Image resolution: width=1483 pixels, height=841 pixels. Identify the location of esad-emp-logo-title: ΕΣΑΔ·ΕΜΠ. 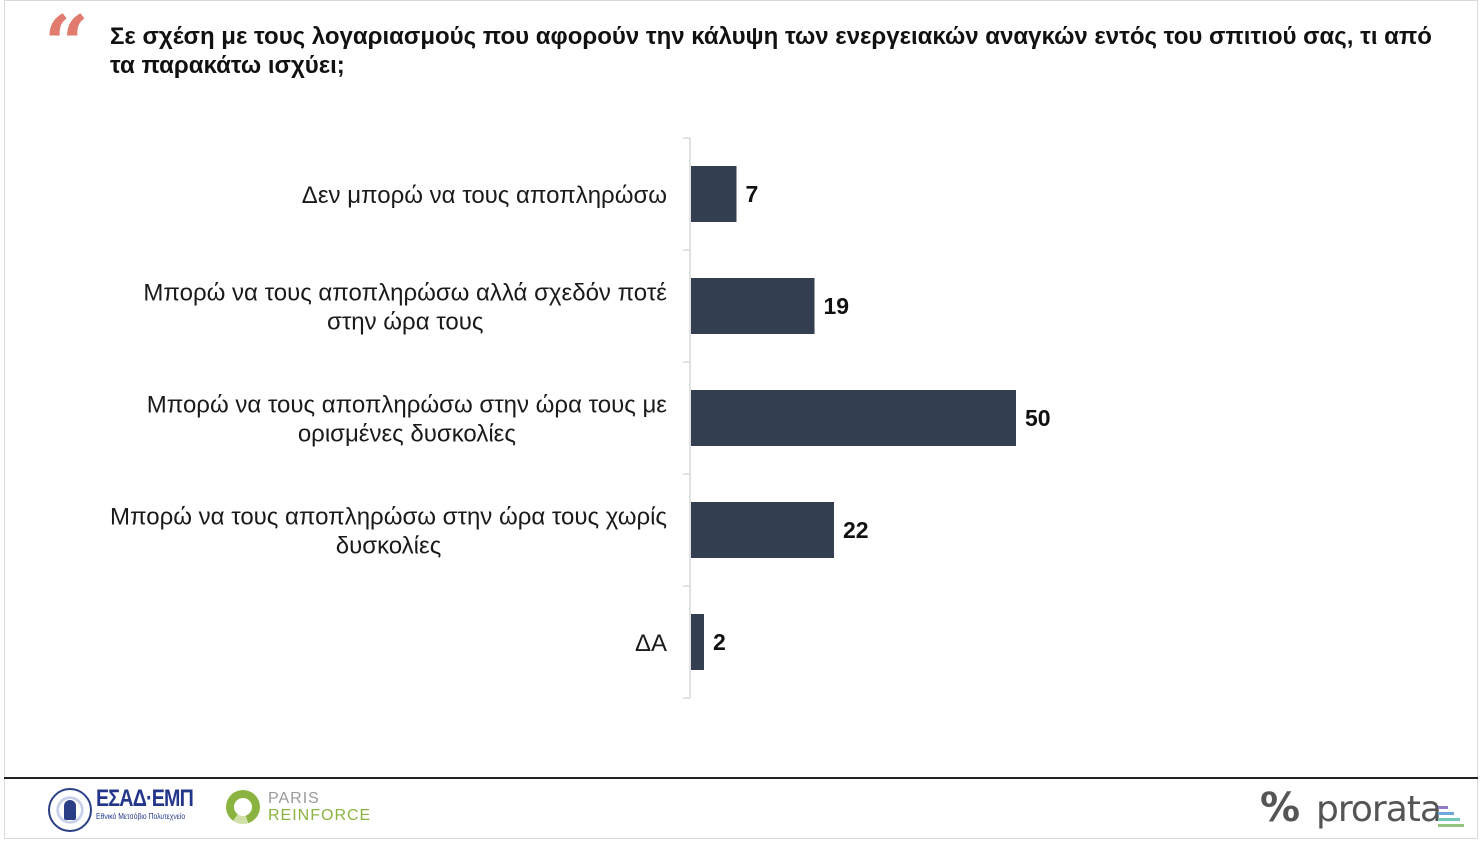
(145, 798).